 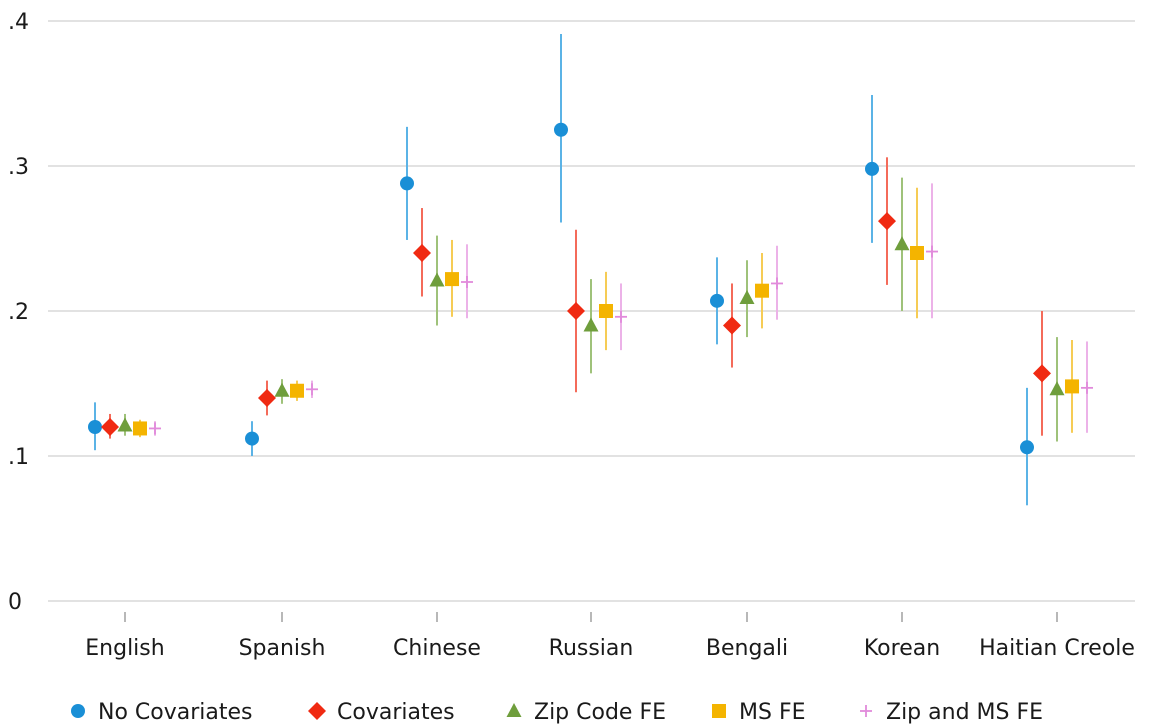 I want to click on legend-label: MS FE, so click(x=772, y=712).